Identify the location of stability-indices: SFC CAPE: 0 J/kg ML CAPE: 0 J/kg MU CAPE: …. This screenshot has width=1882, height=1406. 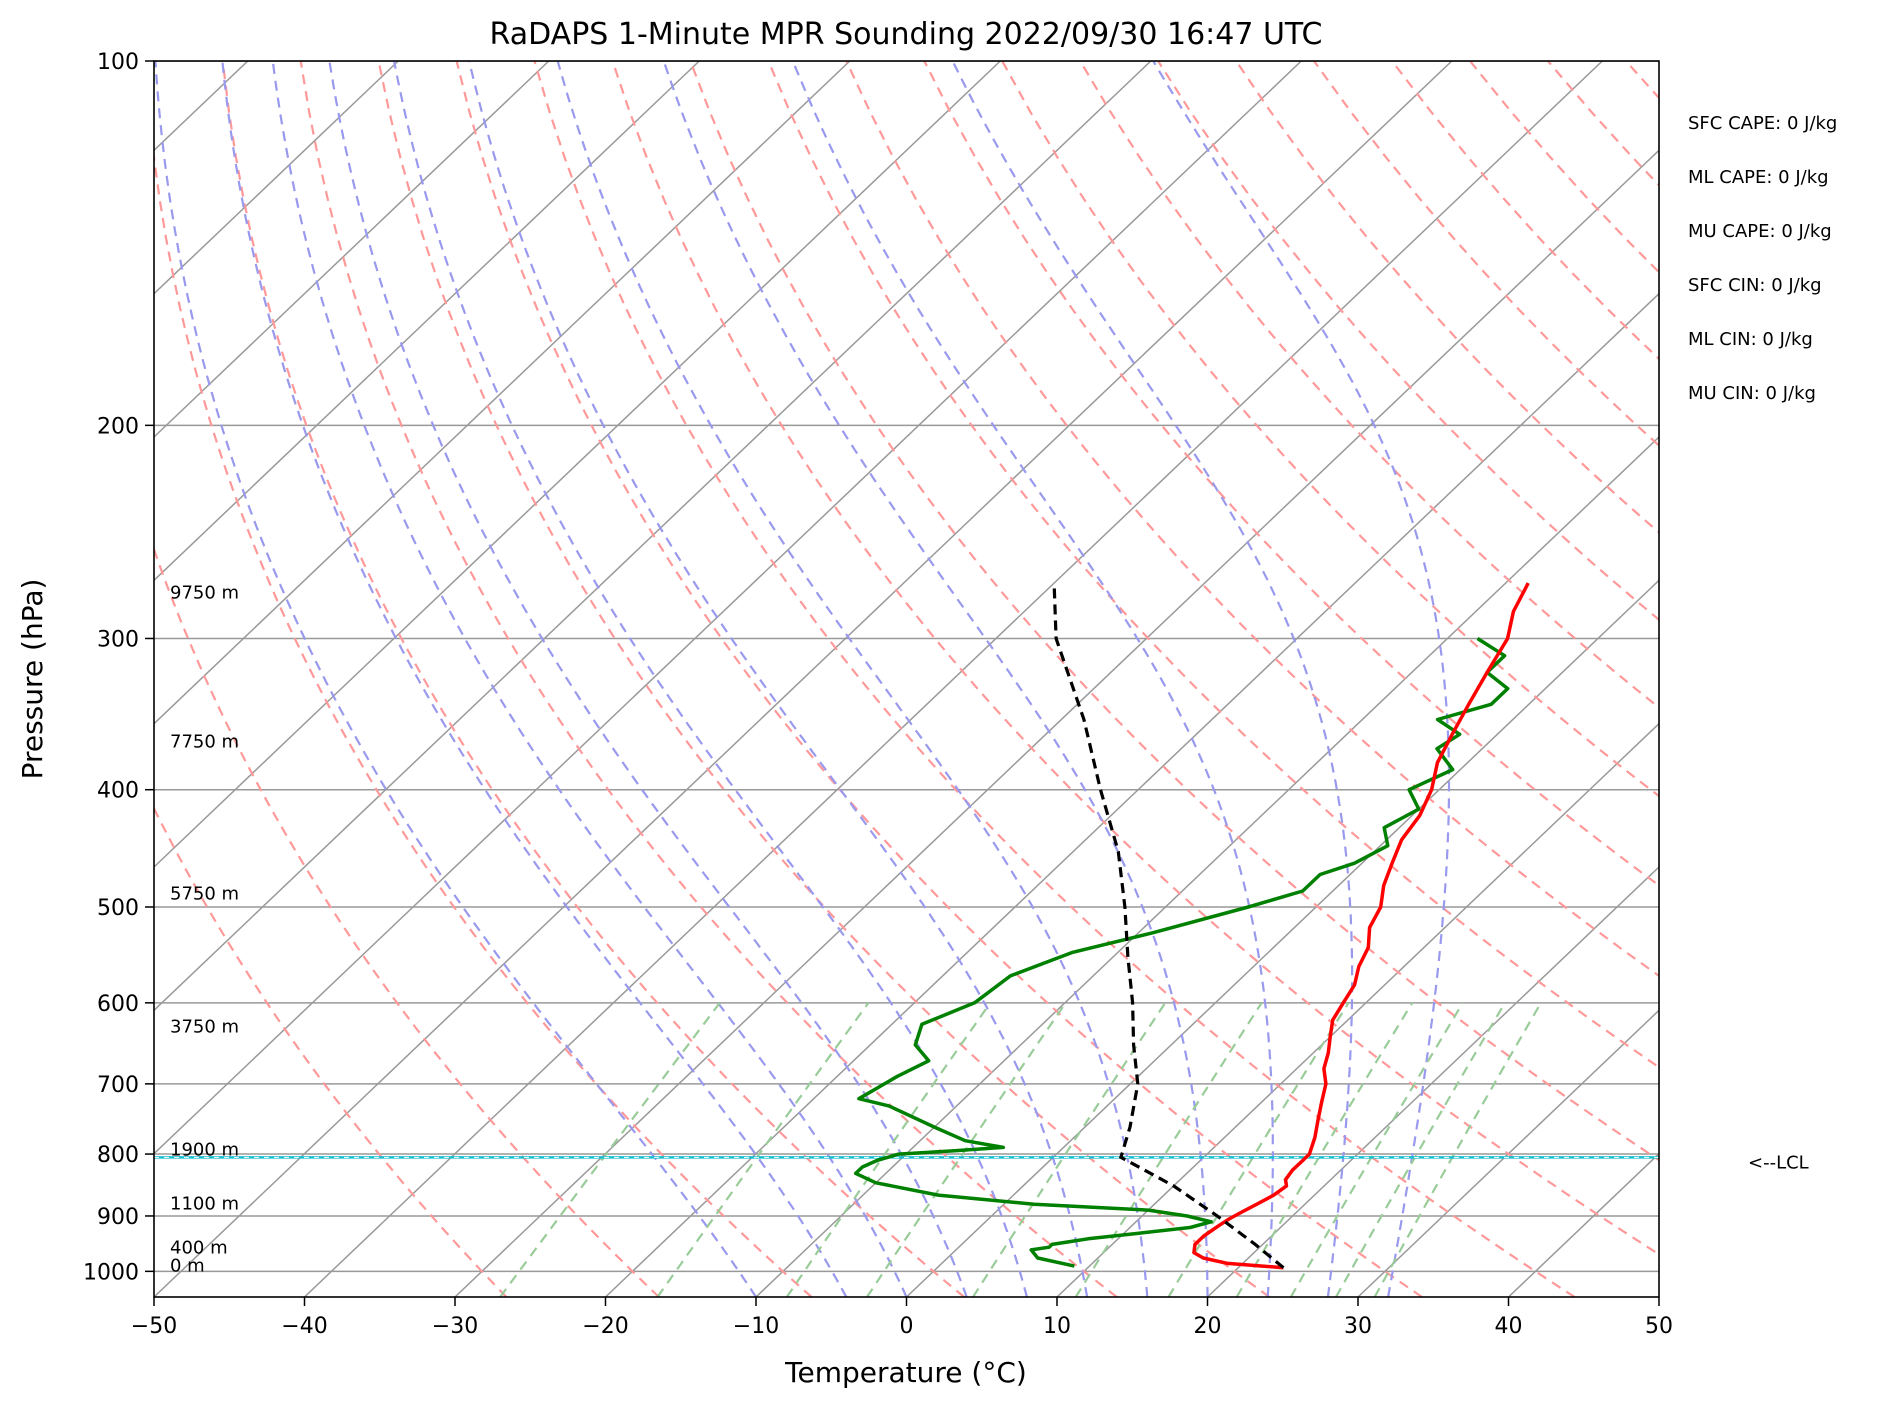
(1762, 258).